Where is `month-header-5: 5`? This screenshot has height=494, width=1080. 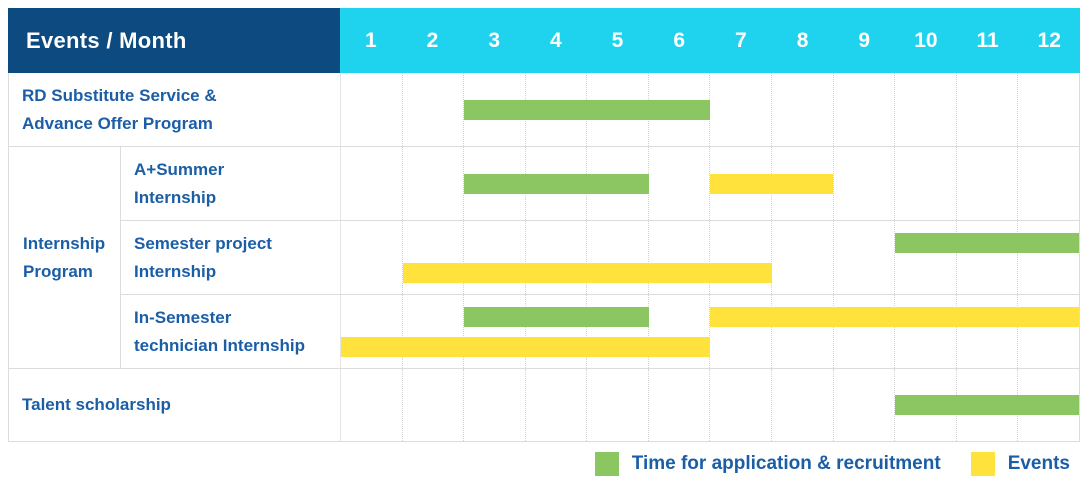 month-header-5: 5 is located at coordinates (617, 40).